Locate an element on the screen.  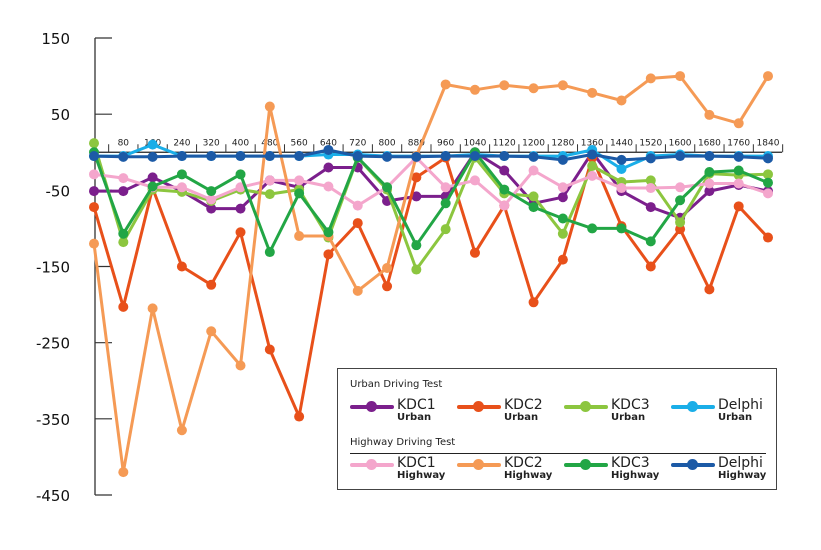
x-tick-label: 960 is located at coordinates (445, 143).